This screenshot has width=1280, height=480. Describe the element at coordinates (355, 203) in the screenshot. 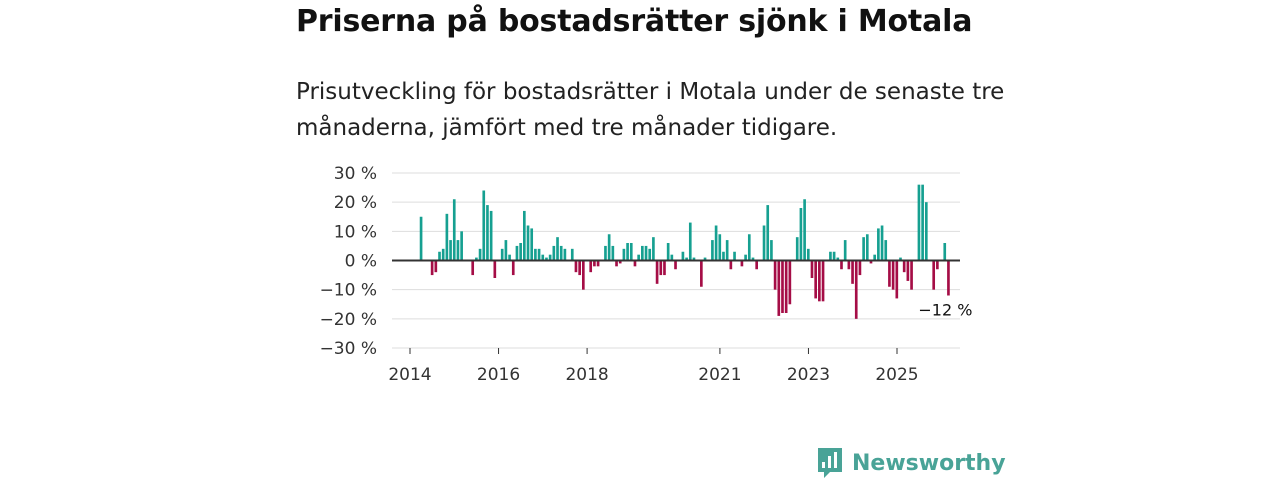

I see `y-tick-label: 20 %` at that location.